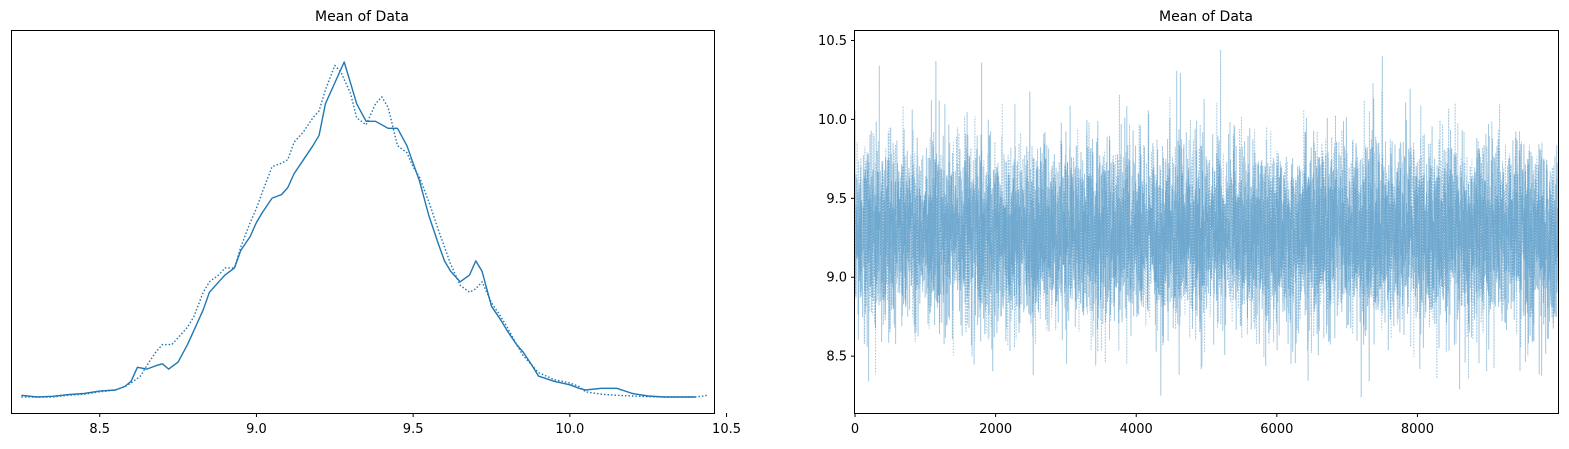  I want to click on trace-x-tick-label: 6000, so click(1276, 429).